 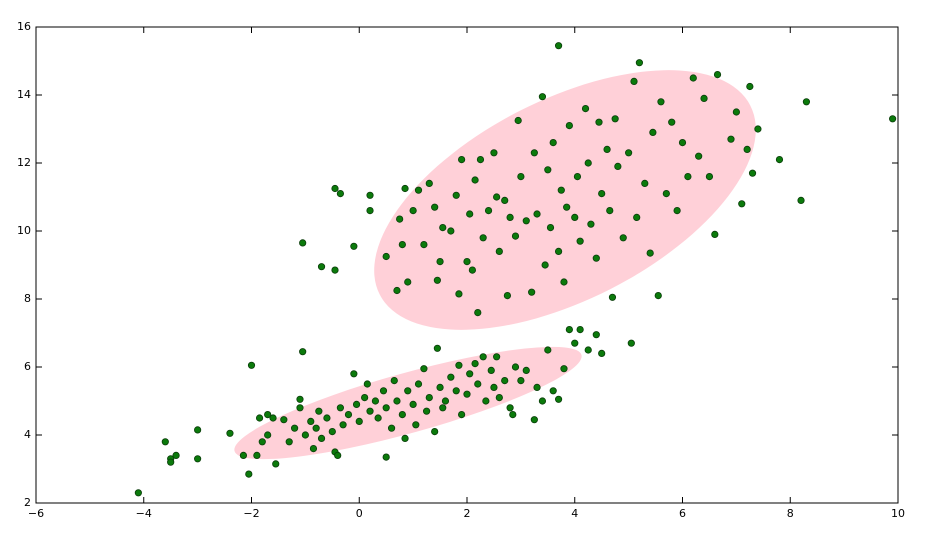 What do you see at coordinates (24, 230) in the screenshot?
I see `y-tick-label: 10` at bounding box center [24, 230].